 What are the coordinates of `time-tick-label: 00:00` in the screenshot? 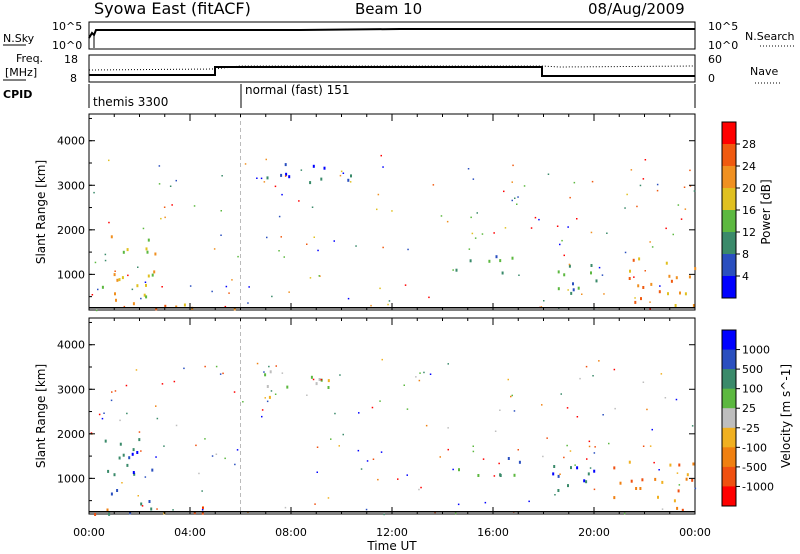 It's located at (695, 532).